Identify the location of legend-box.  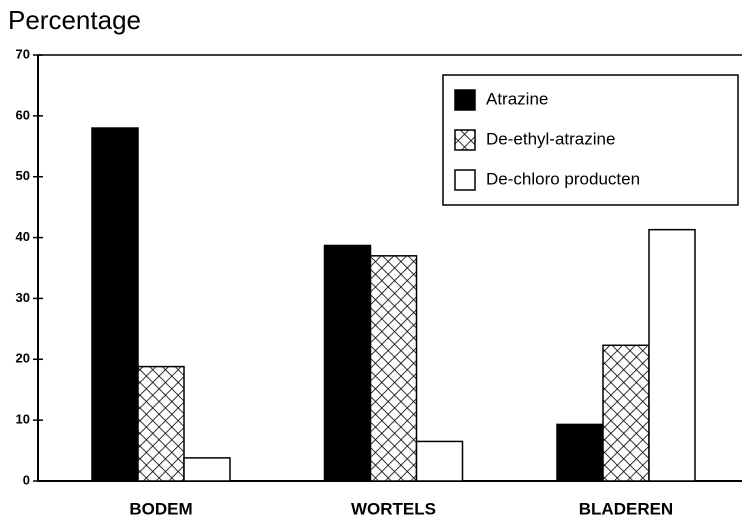
(590, 140).